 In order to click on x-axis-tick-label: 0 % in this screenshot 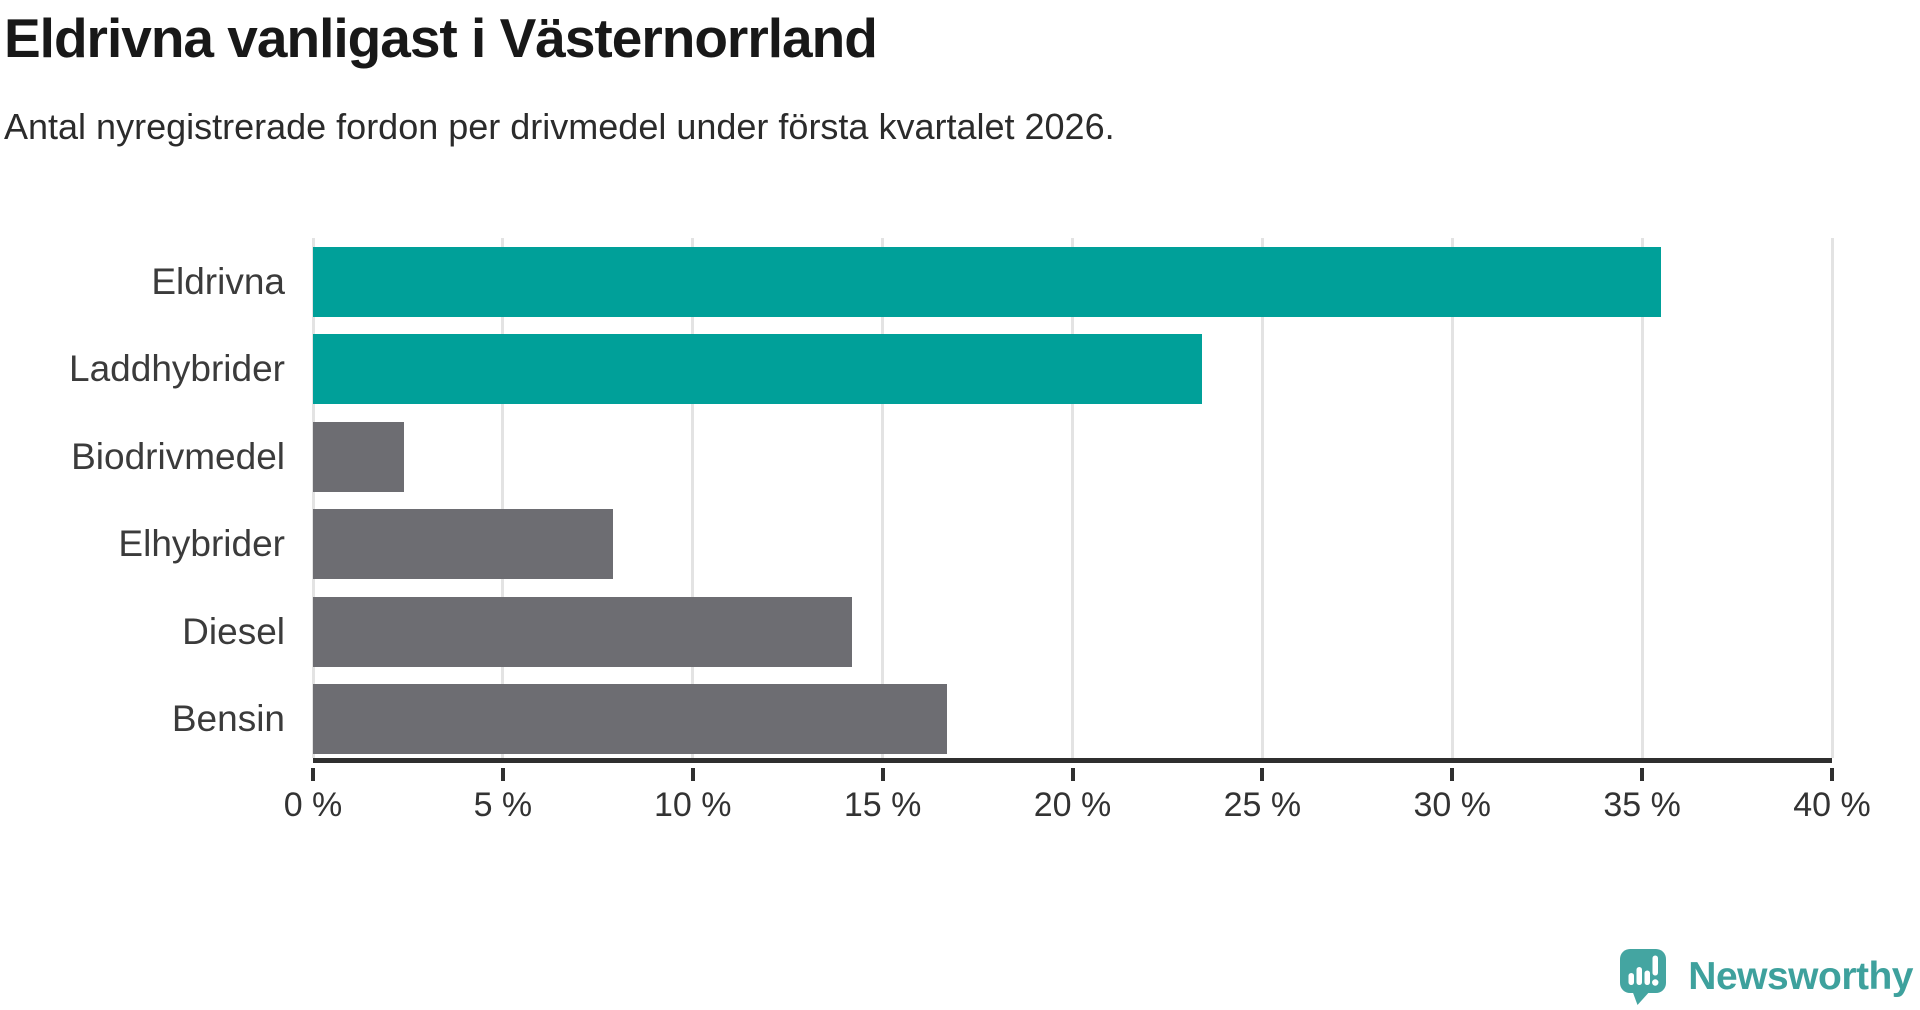, I will do `click(313, 805)`.